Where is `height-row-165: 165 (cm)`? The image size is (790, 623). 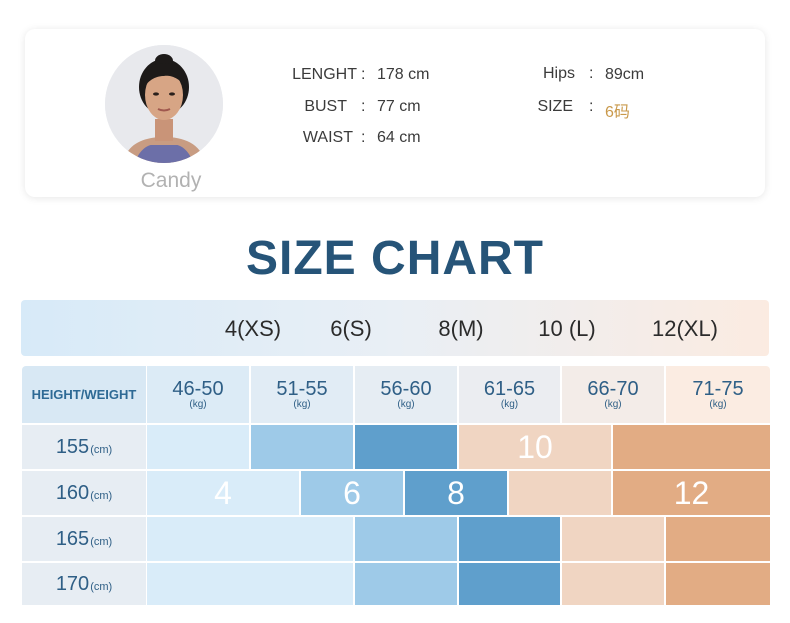 height-row-165: 165 (cm) is located at coordinates (84, 539).